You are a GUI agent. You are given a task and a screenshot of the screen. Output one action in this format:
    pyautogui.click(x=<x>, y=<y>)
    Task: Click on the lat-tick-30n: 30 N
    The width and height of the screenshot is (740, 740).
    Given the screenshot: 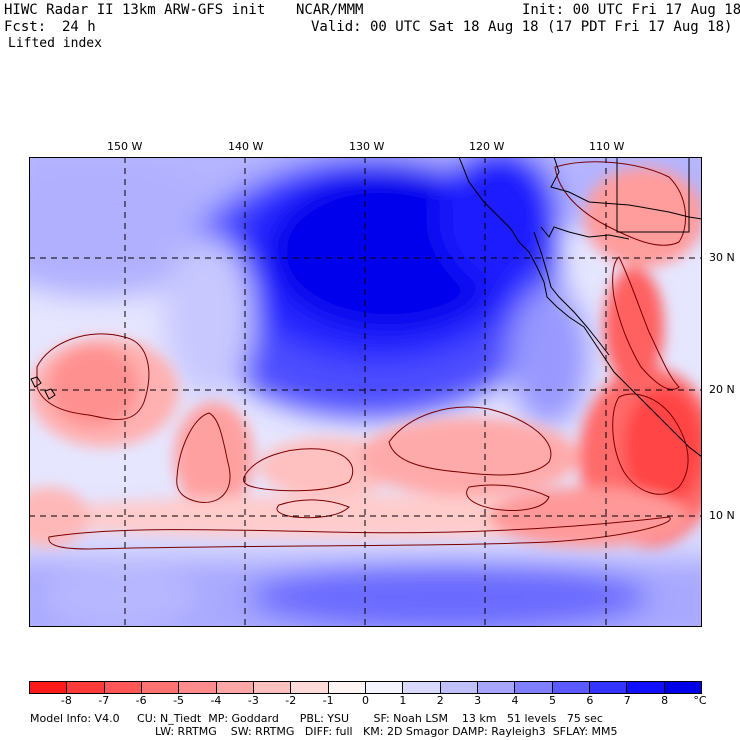 What is the action you would take?
    pyautogui.click(x=722, y=257)
    